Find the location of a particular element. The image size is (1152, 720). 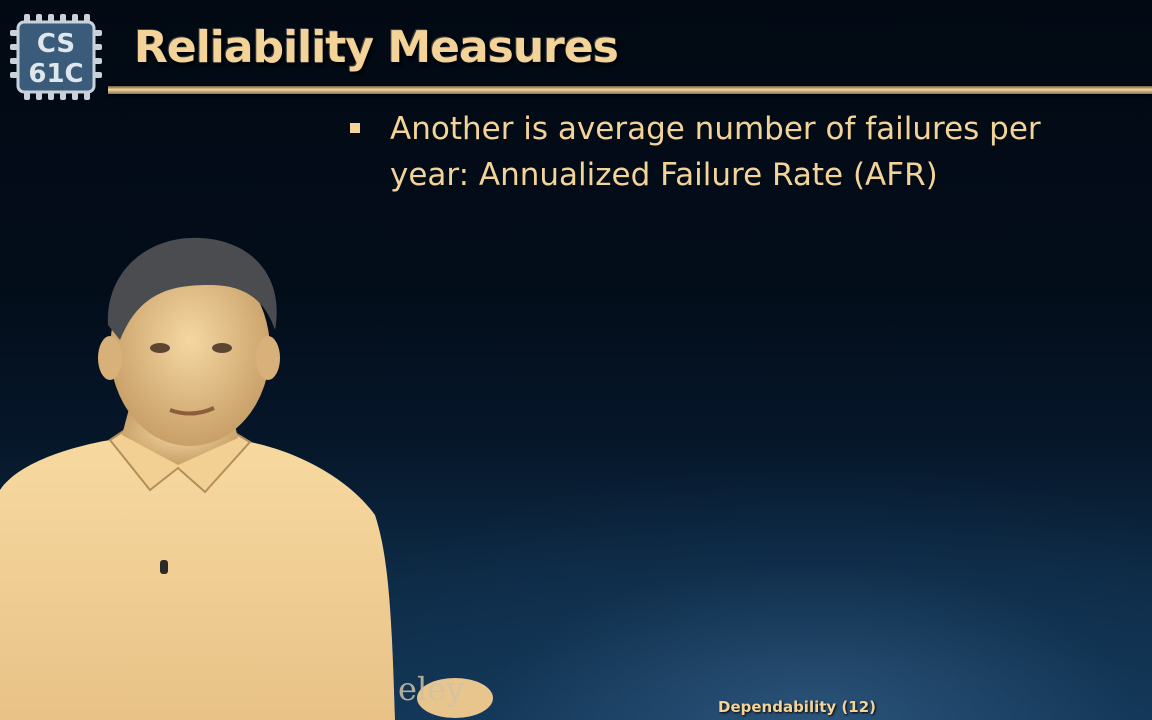

berkeley-watermark: eley is located at coordinates (431, 689).